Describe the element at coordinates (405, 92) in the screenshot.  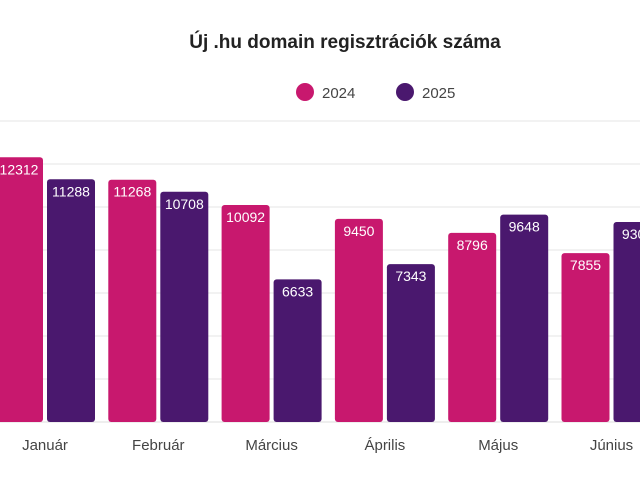
I see `legend-marker-2025` at that location.